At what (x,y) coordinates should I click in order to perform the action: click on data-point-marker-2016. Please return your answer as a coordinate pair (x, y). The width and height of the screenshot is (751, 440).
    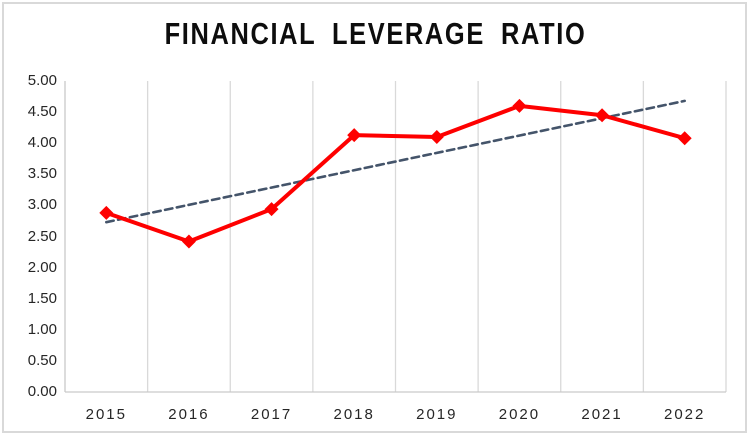
    Looking at the image, I should click on (188, 241).